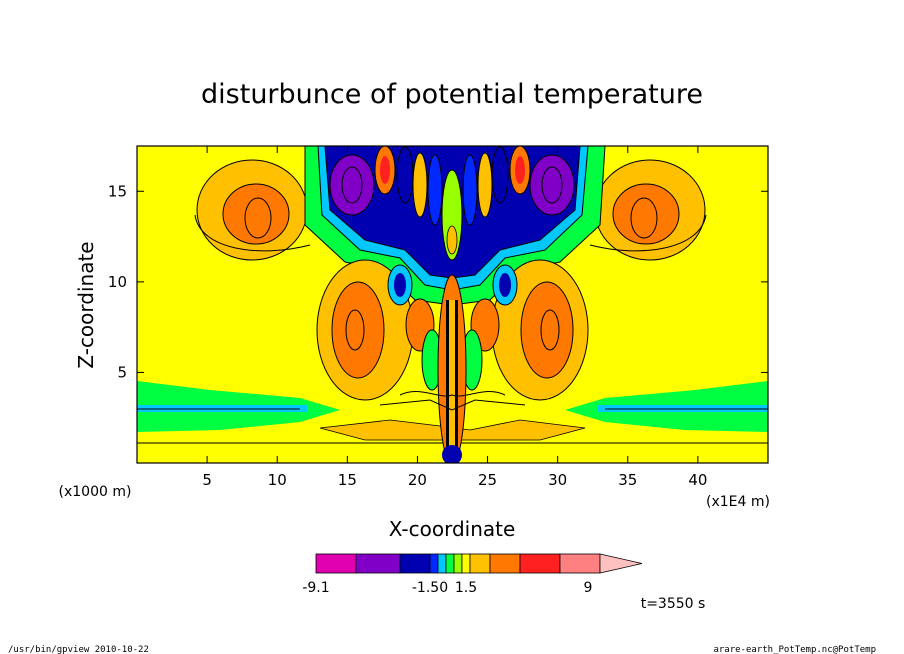 The width and height of the screenshot is (904, 654). I want to click on y-unit-label: (x1000 m), so click(95, 492).